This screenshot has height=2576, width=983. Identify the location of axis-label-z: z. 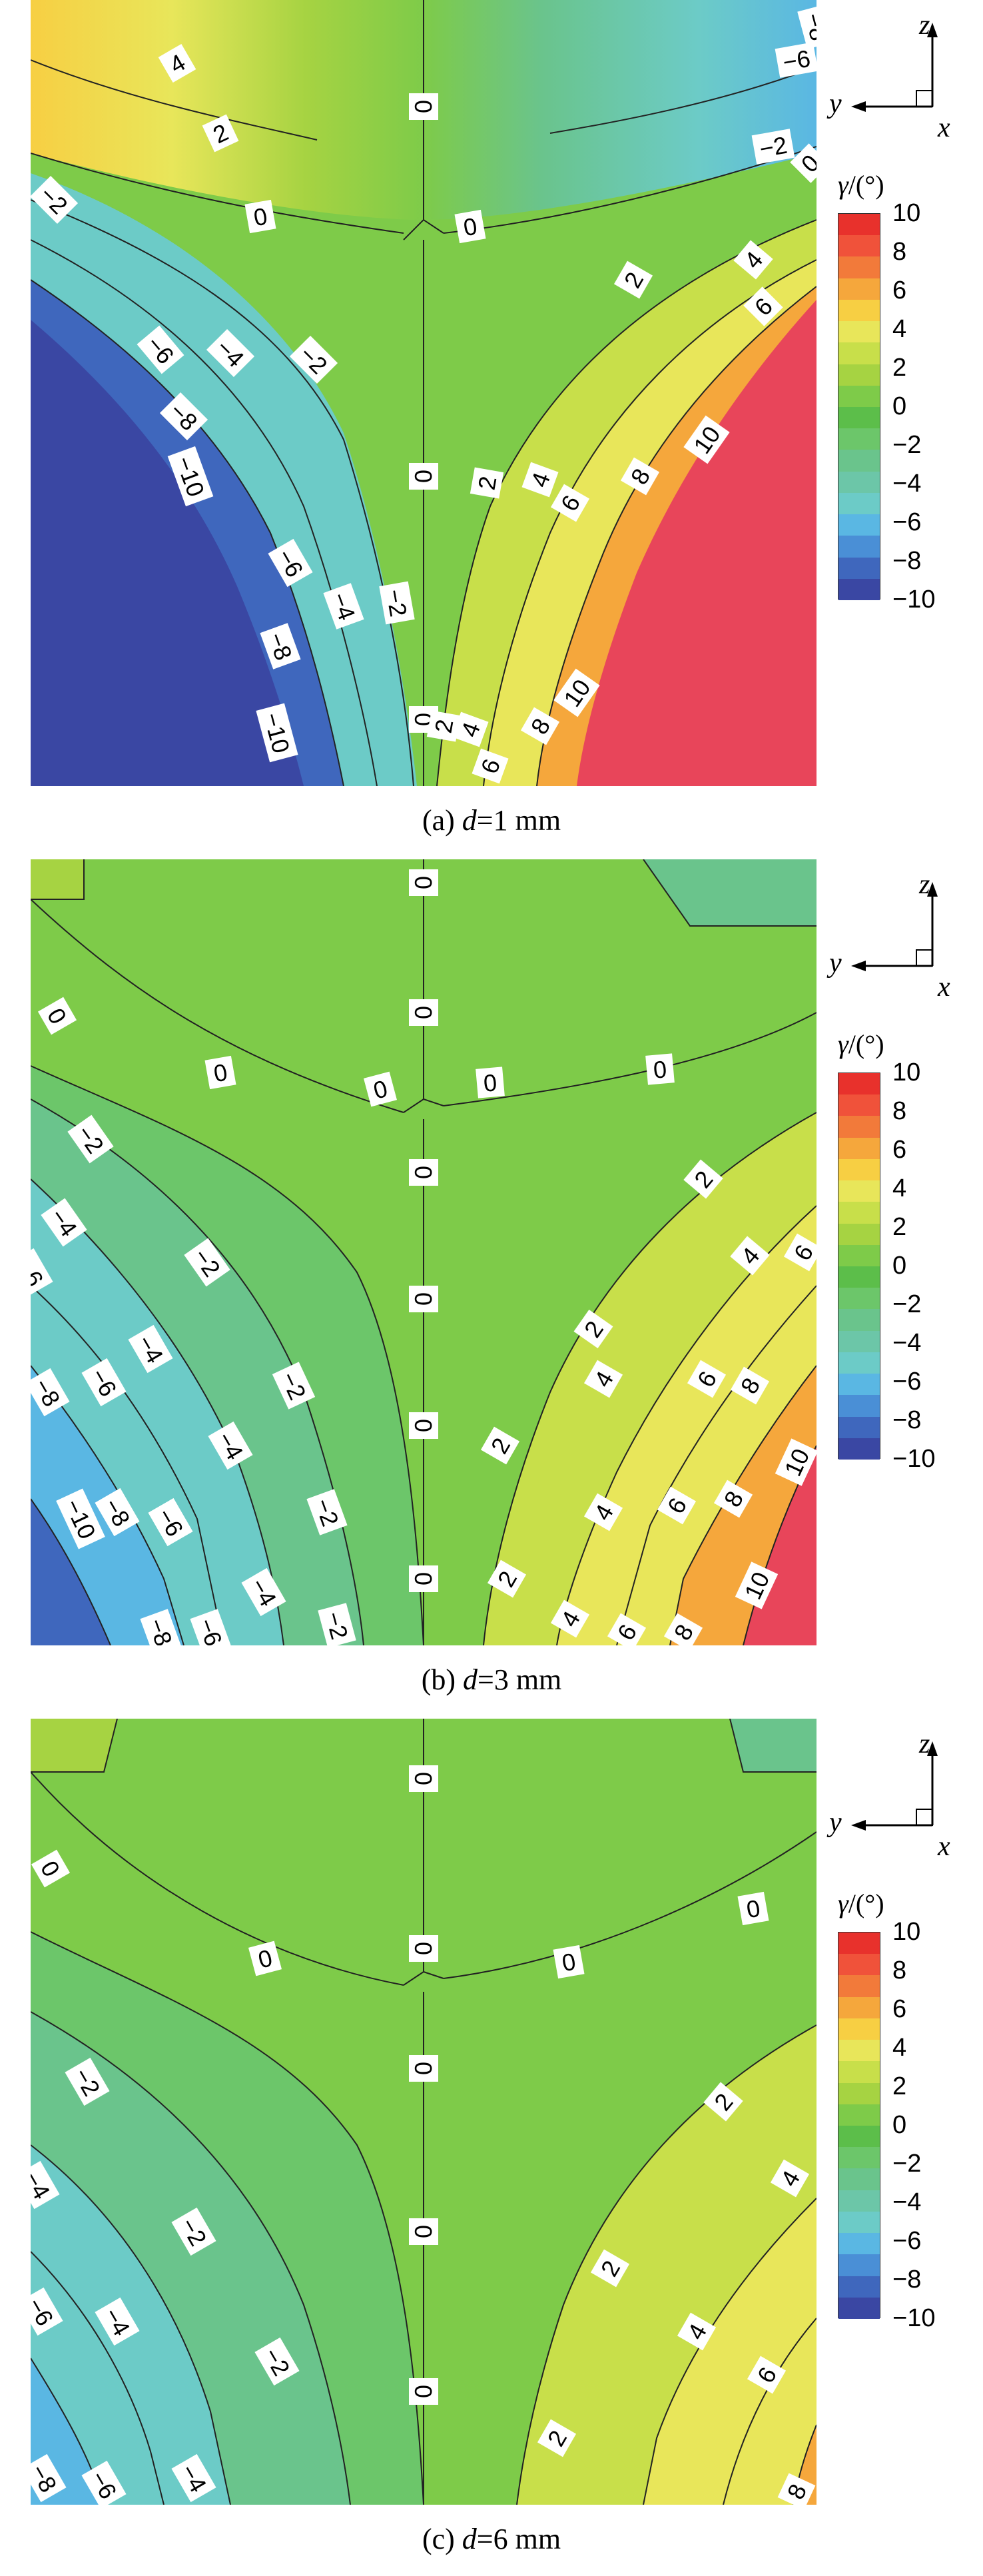
(924, 26).